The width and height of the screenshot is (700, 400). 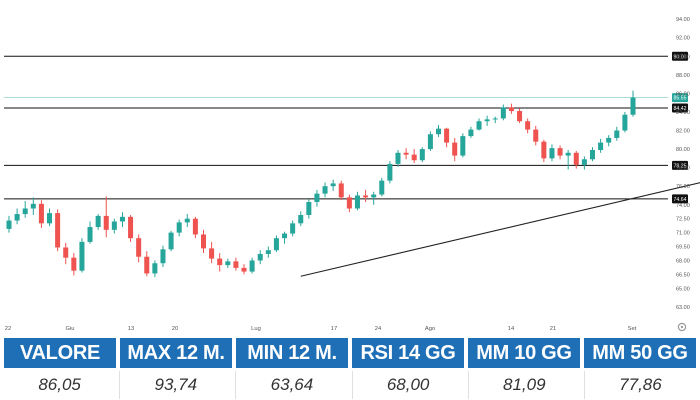 What do you see at coordinates (60, 353) in the screenshot?
I see `header-valore: VALORE` at bounding box center [60, 353].